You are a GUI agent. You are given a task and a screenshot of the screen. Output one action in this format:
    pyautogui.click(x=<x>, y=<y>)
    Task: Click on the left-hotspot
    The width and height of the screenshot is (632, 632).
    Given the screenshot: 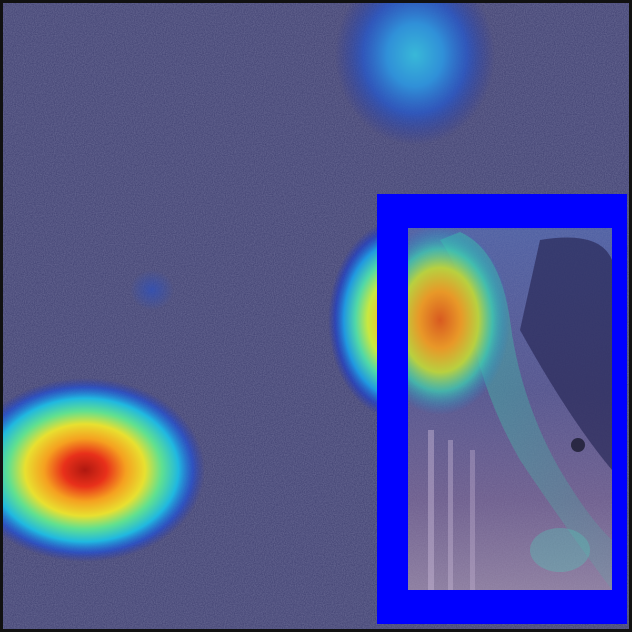 What is the action you would take?
    pyautogui.click(x=102, y=470)
    